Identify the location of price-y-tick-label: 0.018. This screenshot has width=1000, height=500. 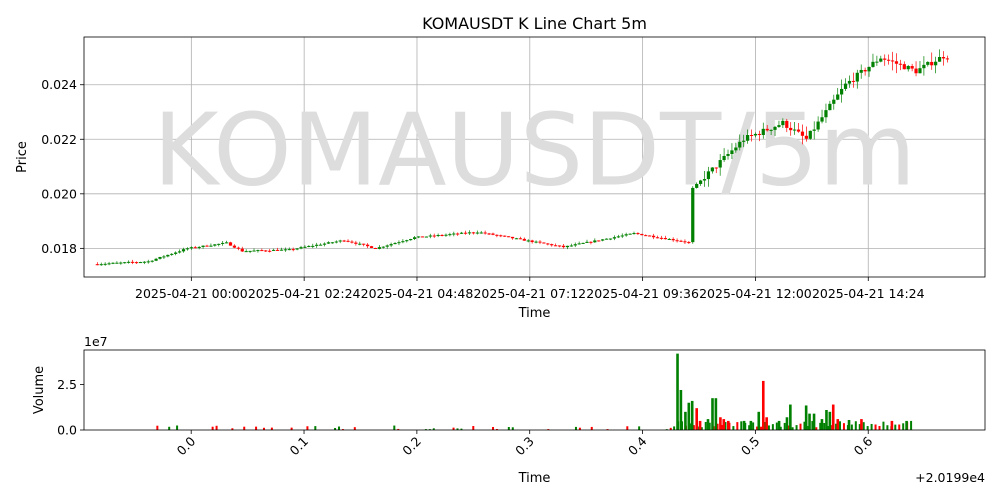
(59, 248).